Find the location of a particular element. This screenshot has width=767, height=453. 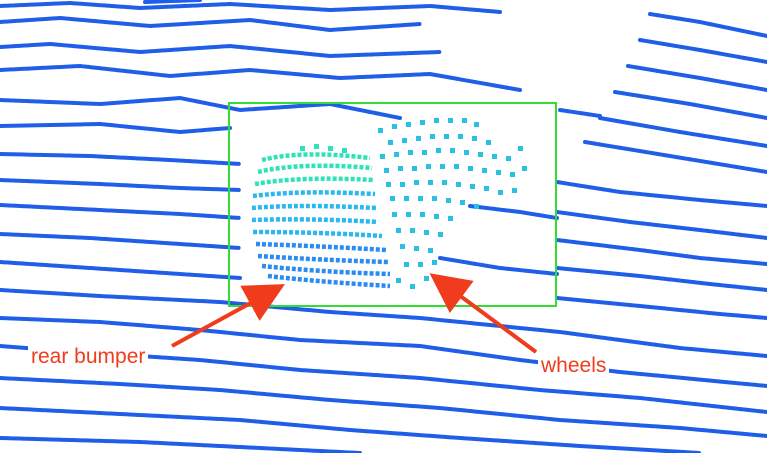

rear-bumper-arrow is located at coordinates (228, 316).